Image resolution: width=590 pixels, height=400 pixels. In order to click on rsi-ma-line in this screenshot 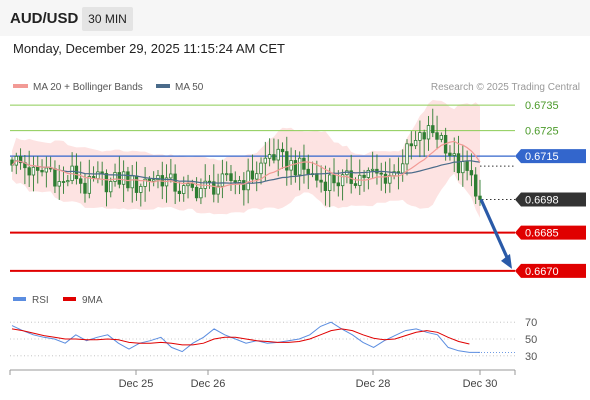, I will do `click(240, 337)`.